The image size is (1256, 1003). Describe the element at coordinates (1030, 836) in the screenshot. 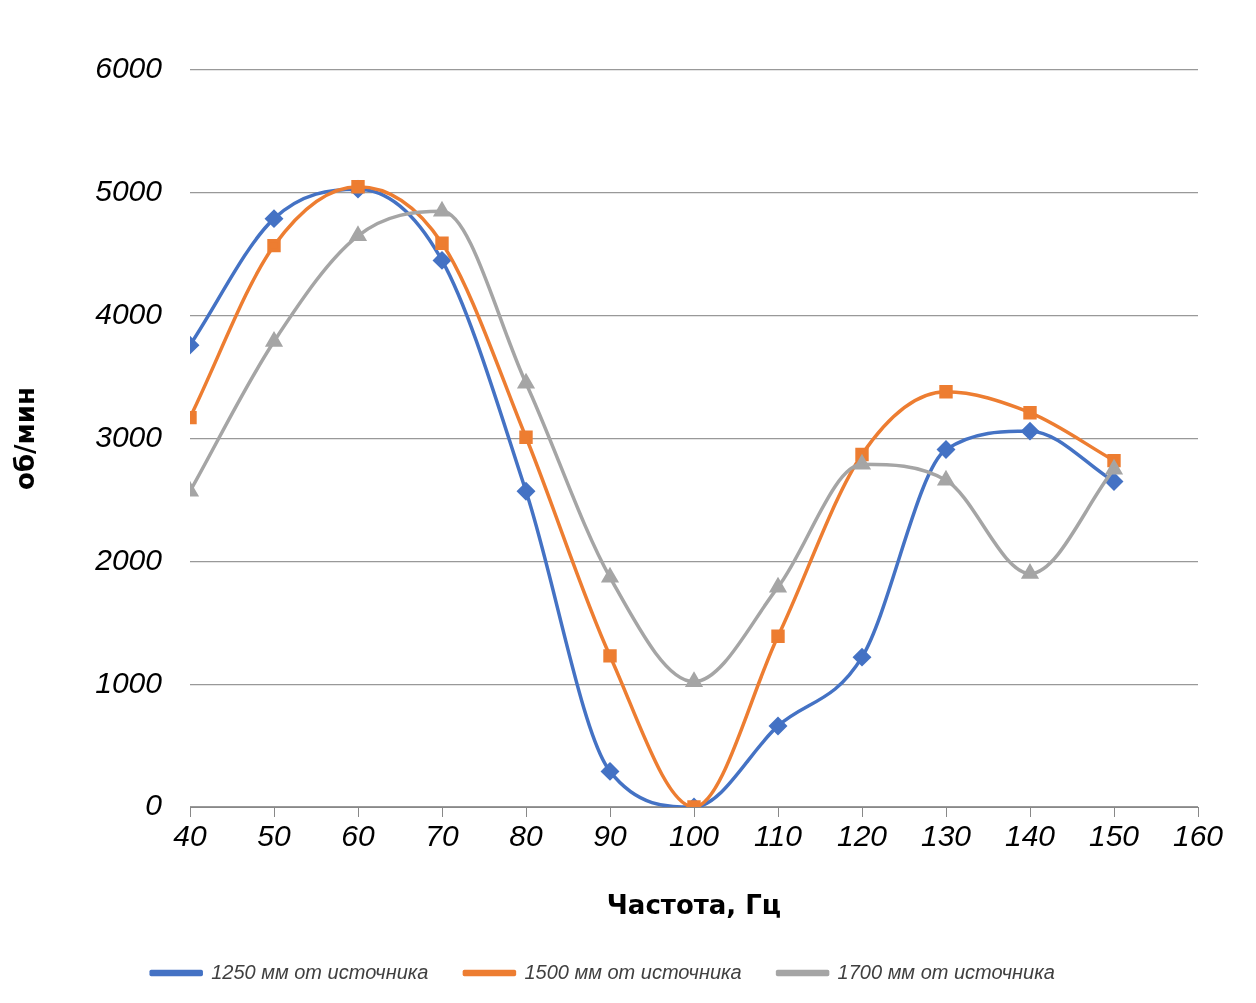

I see `x-tick-label: 140` at that location.